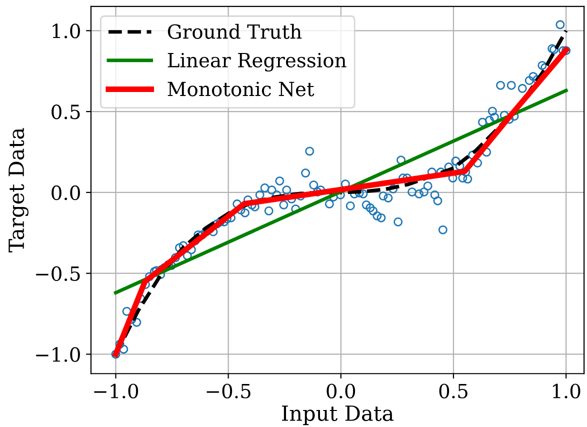 The image size is (587, 427). Describe the element at coordinates (338, 416) in the screenshot. I see `x-axis-title: Input Data` at that location.